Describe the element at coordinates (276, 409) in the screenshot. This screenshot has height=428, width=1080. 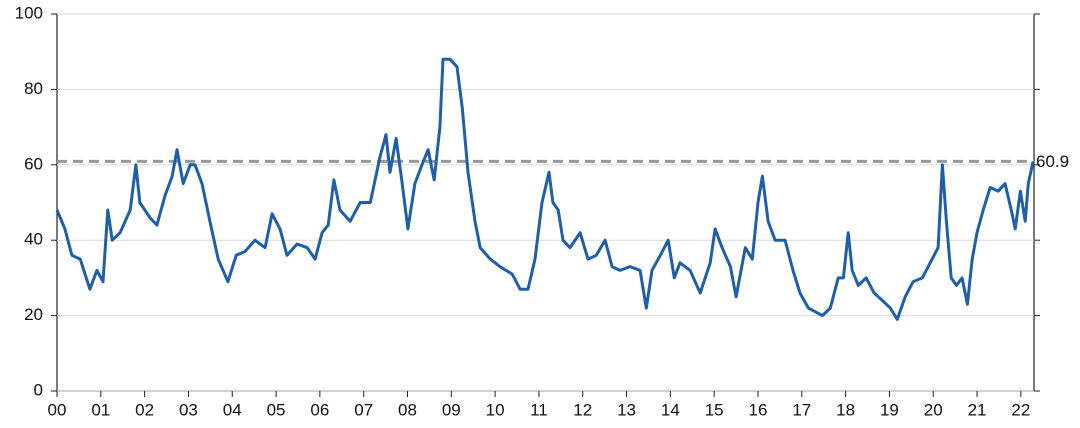
I see `x-tick-label: 05` at that location.